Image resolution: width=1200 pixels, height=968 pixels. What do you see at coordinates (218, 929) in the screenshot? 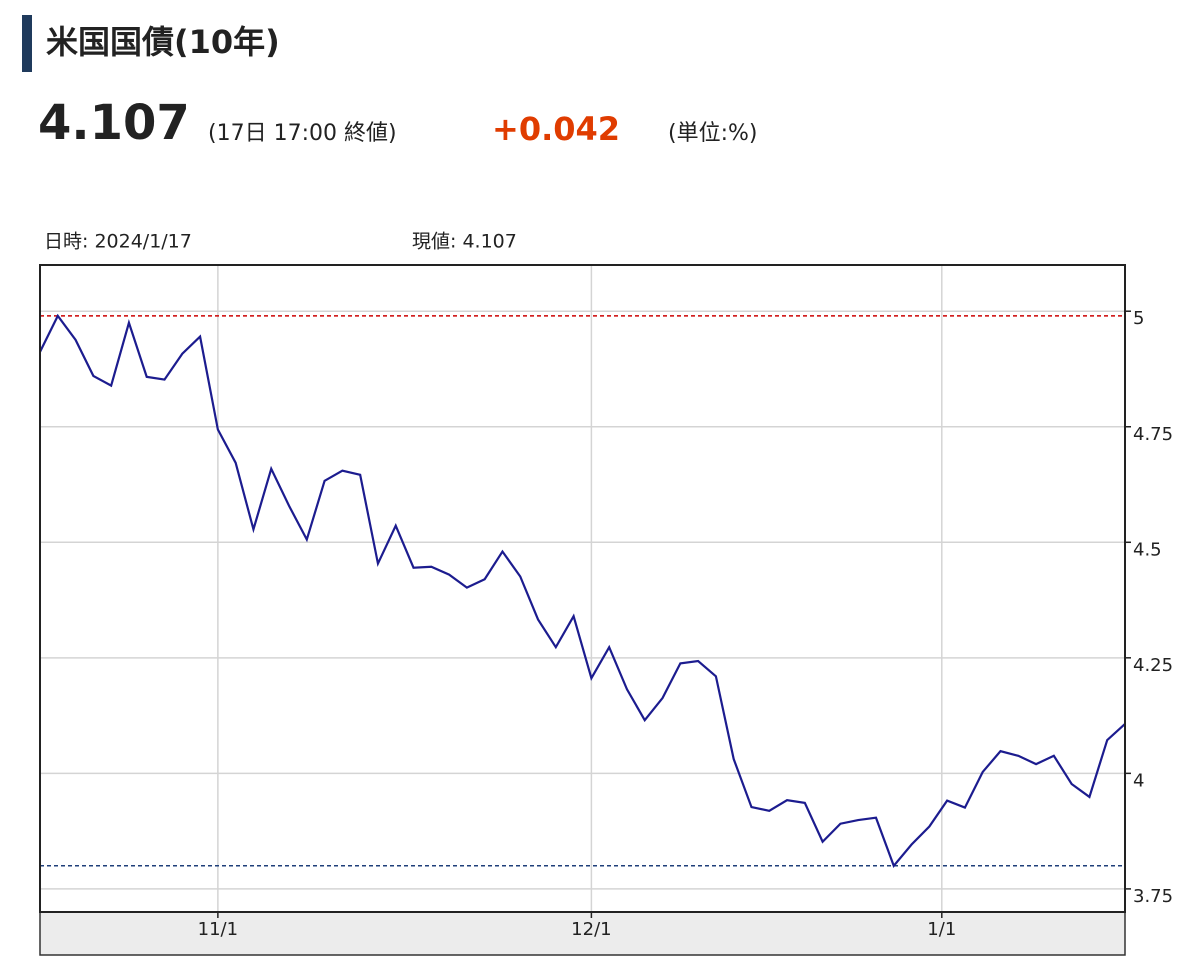
I see `x-tick-label: 11/1` at bounding box center [218, 929].